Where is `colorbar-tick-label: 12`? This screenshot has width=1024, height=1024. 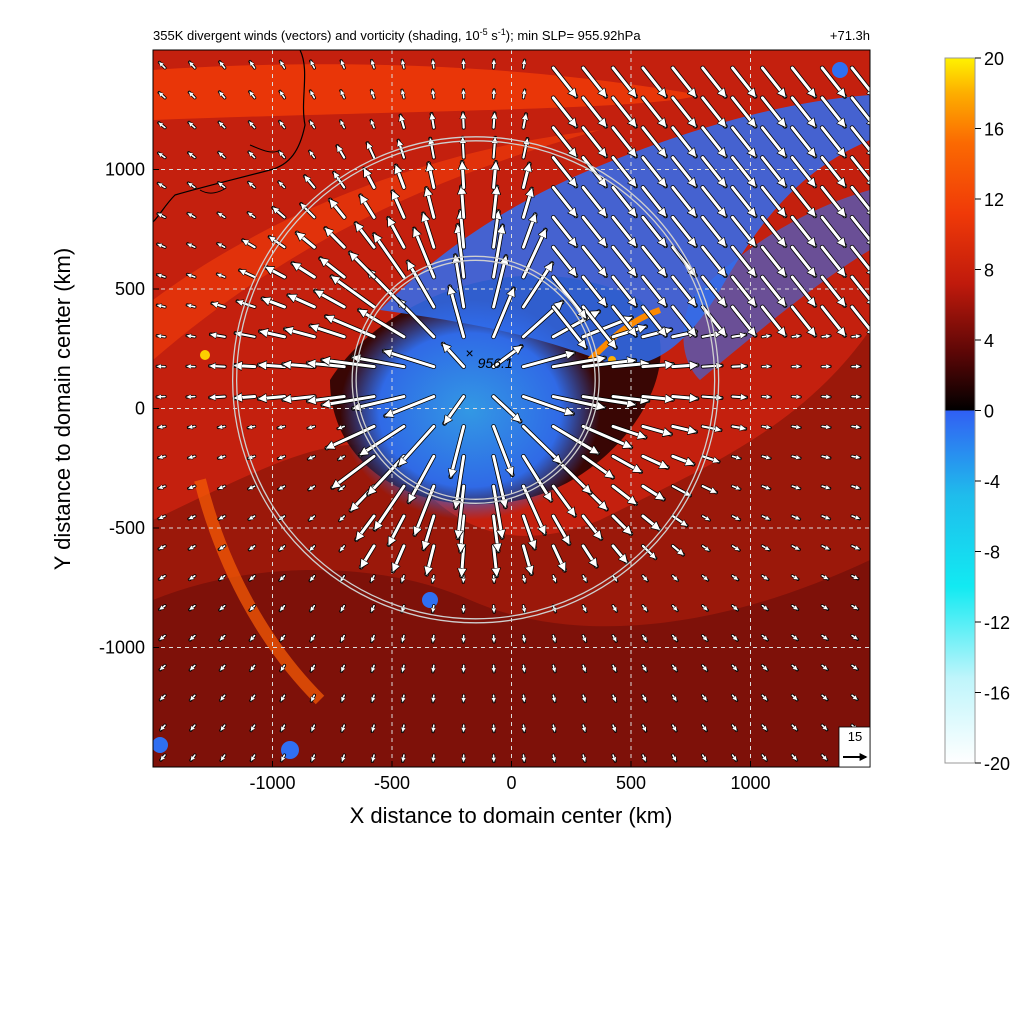
colorbar-tick-label: 12 is located at coordinates (994, 200).